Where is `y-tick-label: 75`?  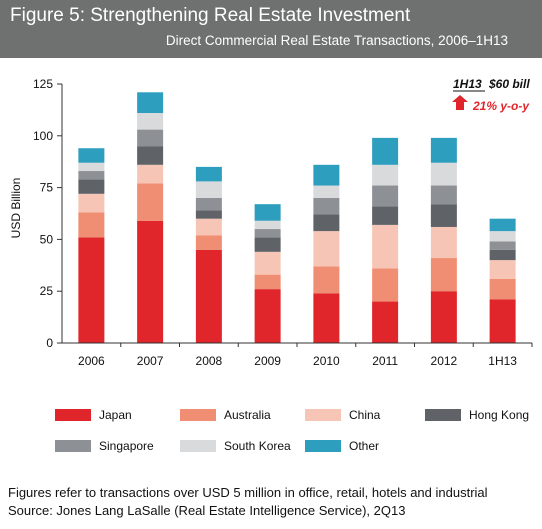
y-tick-label: 75 is located at coordinates (47, 188).